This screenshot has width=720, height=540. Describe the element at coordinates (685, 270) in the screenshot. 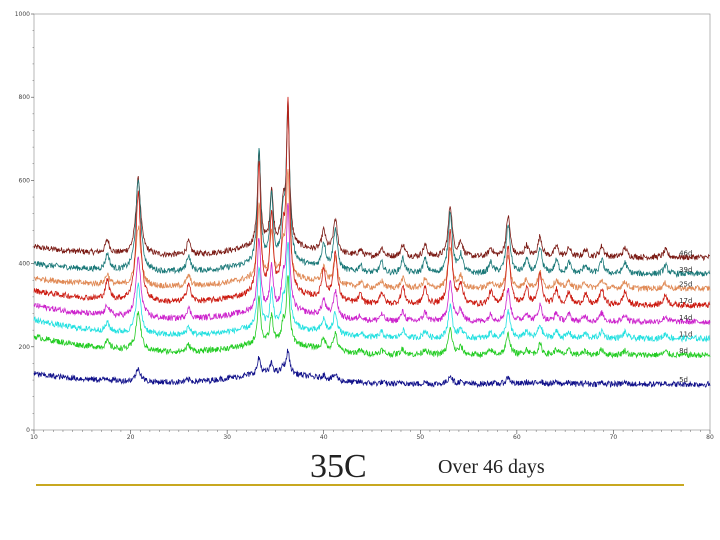

I see `series-label-39d: 39d` at that location.